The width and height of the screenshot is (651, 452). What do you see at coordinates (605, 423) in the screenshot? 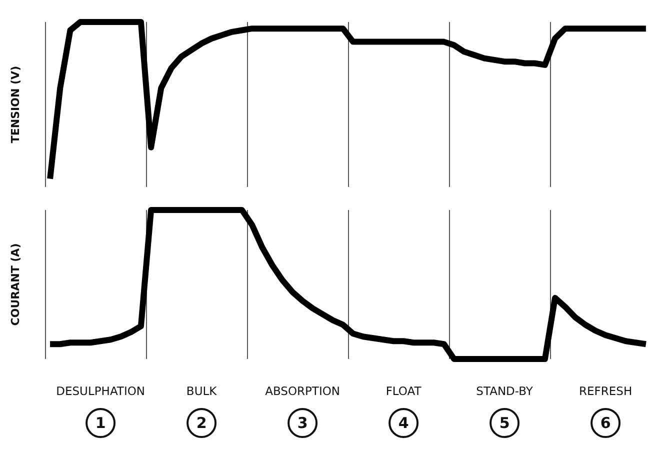
I see `text: 6` at bounding box center [605, 423].